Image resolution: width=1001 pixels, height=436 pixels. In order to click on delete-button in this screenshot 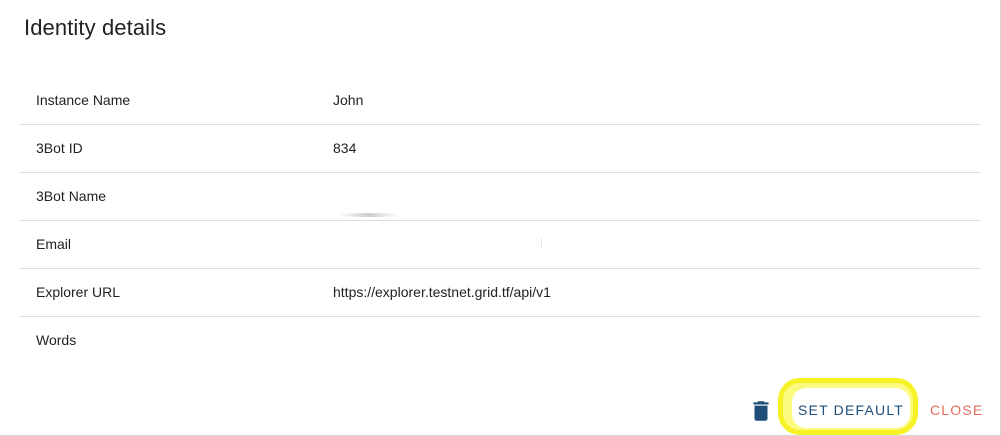, I will do `click(761, 411)`.